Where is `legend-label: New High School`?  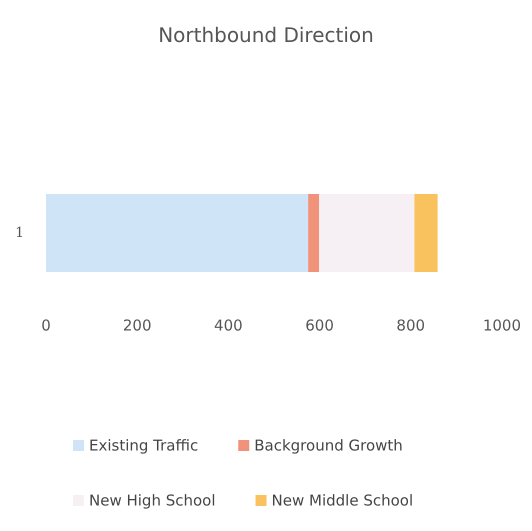 legend-label: New High School is located at coordinates (152, 501).